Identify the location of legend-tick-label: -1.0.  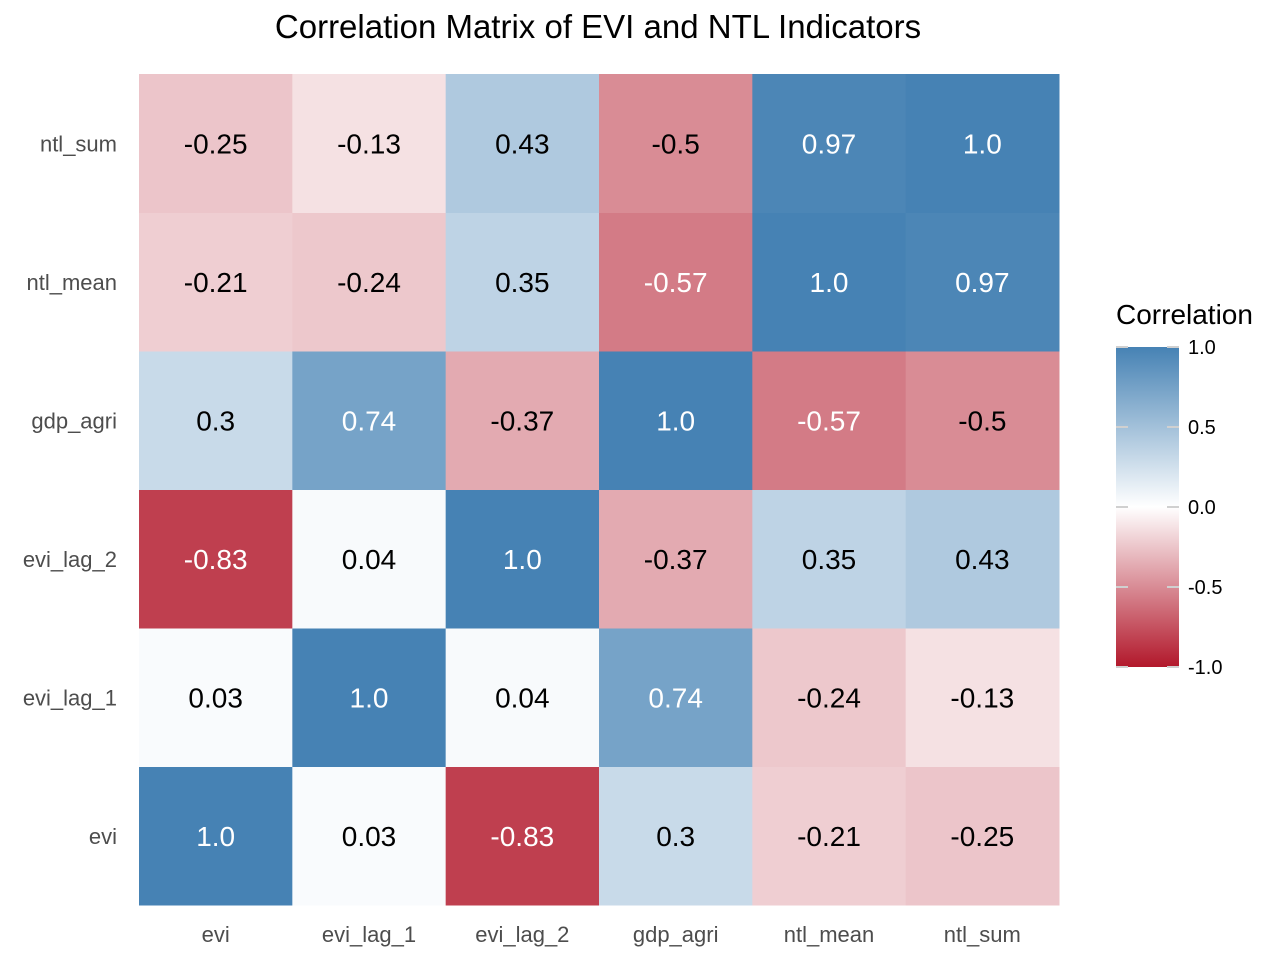
(1205, 668).